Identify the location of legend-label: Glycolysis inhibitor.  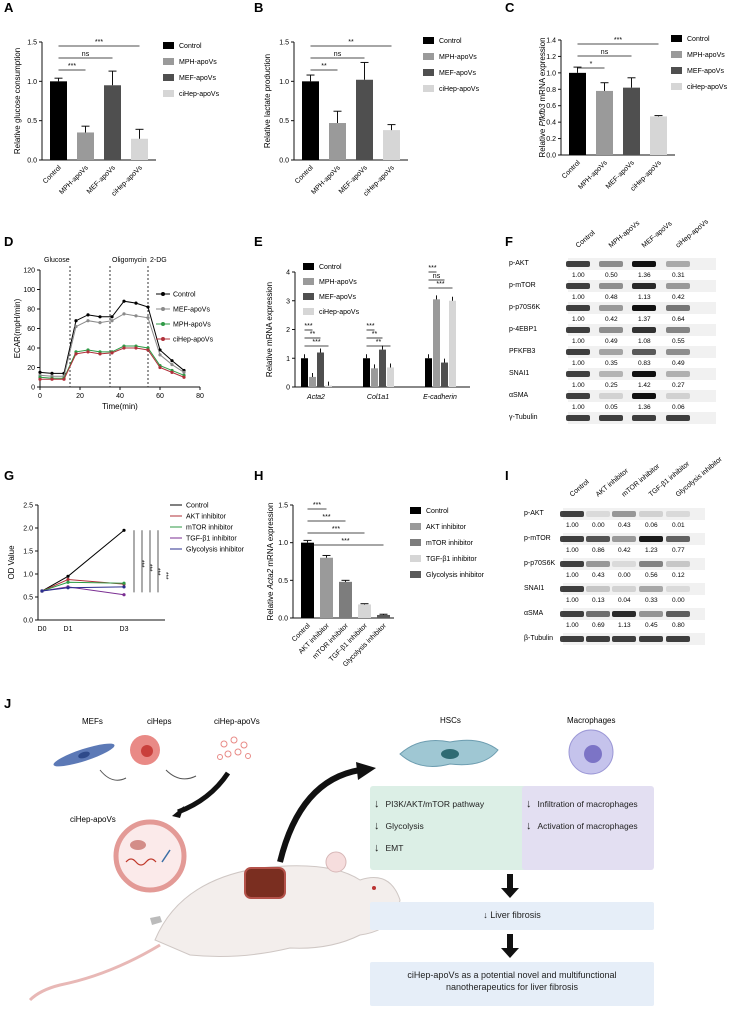
(455, 575).